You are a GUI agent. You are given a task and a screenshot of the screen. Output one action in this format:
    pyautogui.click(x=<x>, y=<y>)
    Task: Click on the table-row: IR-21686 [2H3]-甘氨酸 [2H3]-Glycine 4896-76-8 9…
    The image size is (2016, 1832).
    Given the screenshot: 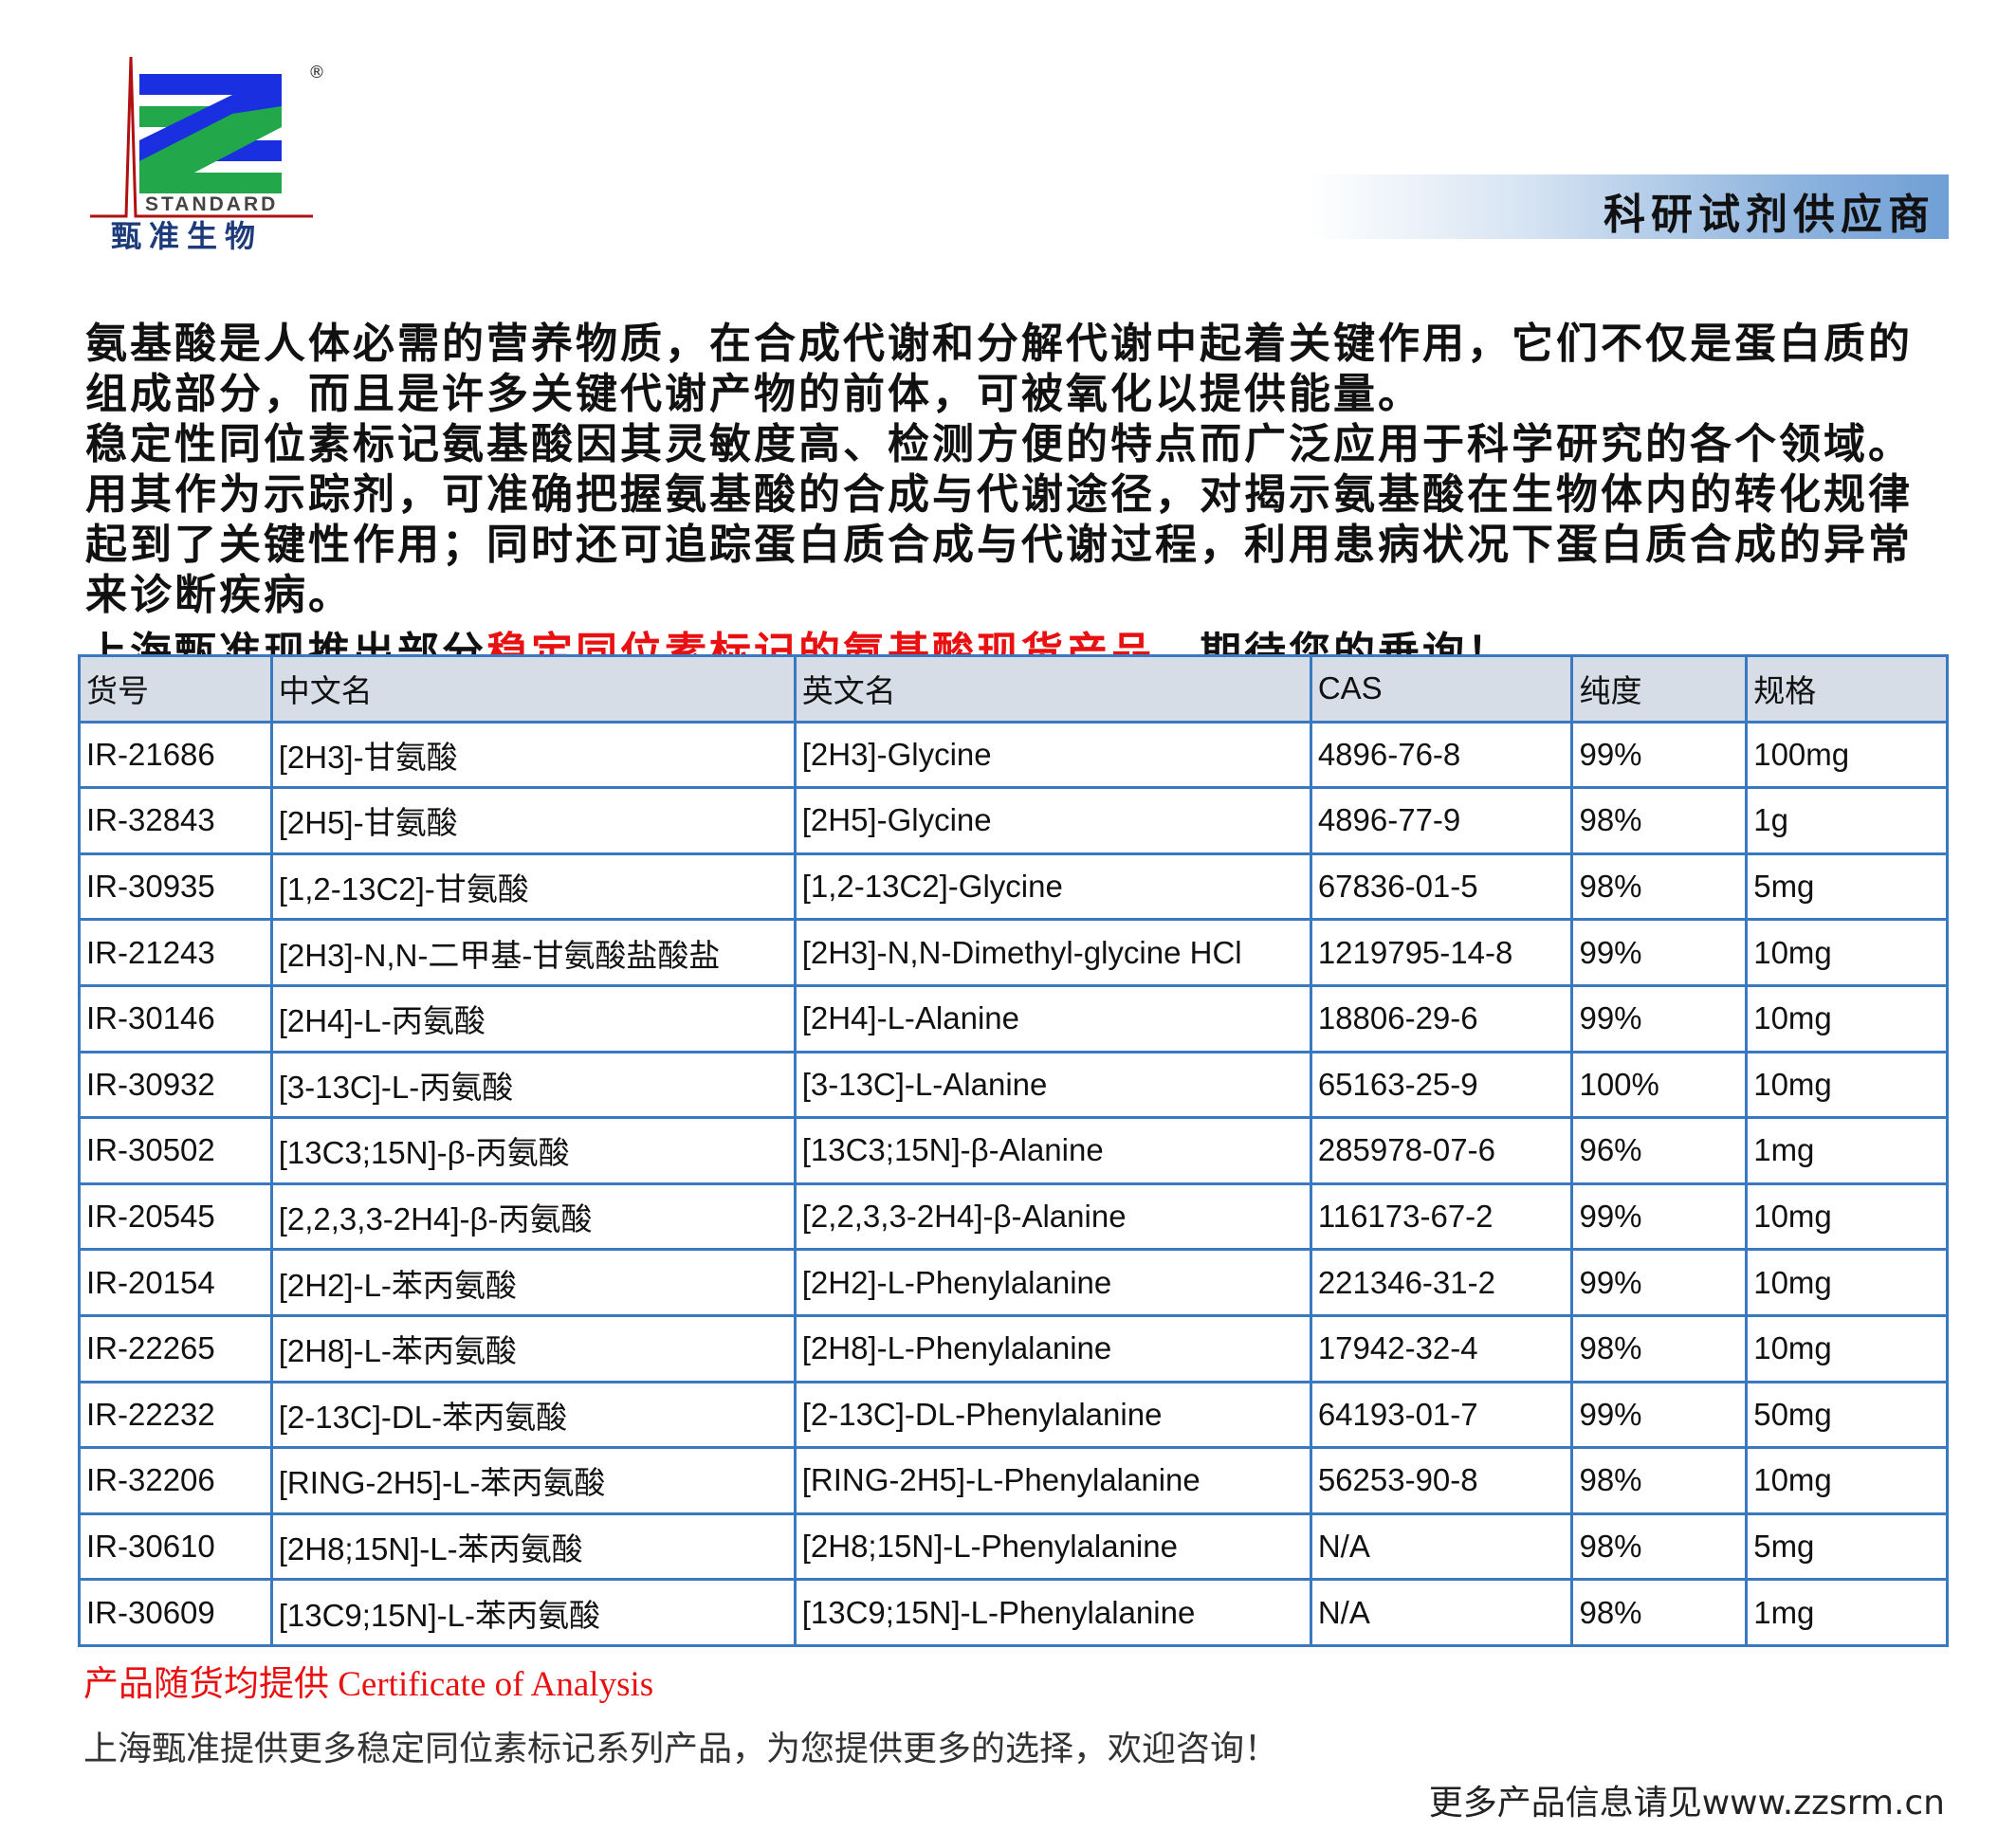 What is the action you would take?
    pyautogui.click(x=1013, y=755)
    